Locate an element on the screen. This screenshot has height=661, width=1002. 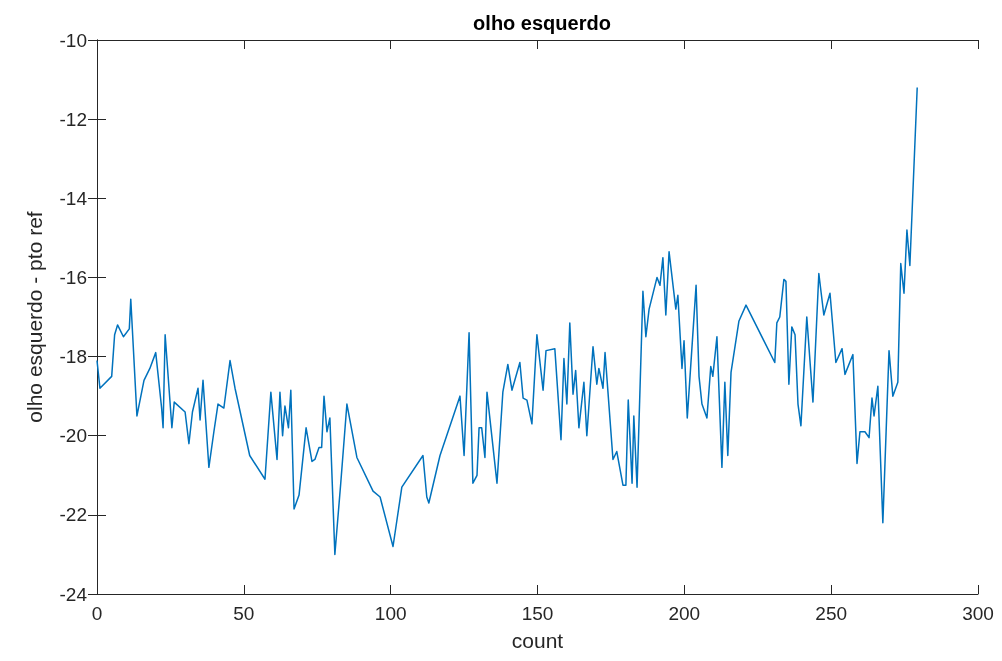
y-tick-label: -16 is located at coordinates (73, 277).